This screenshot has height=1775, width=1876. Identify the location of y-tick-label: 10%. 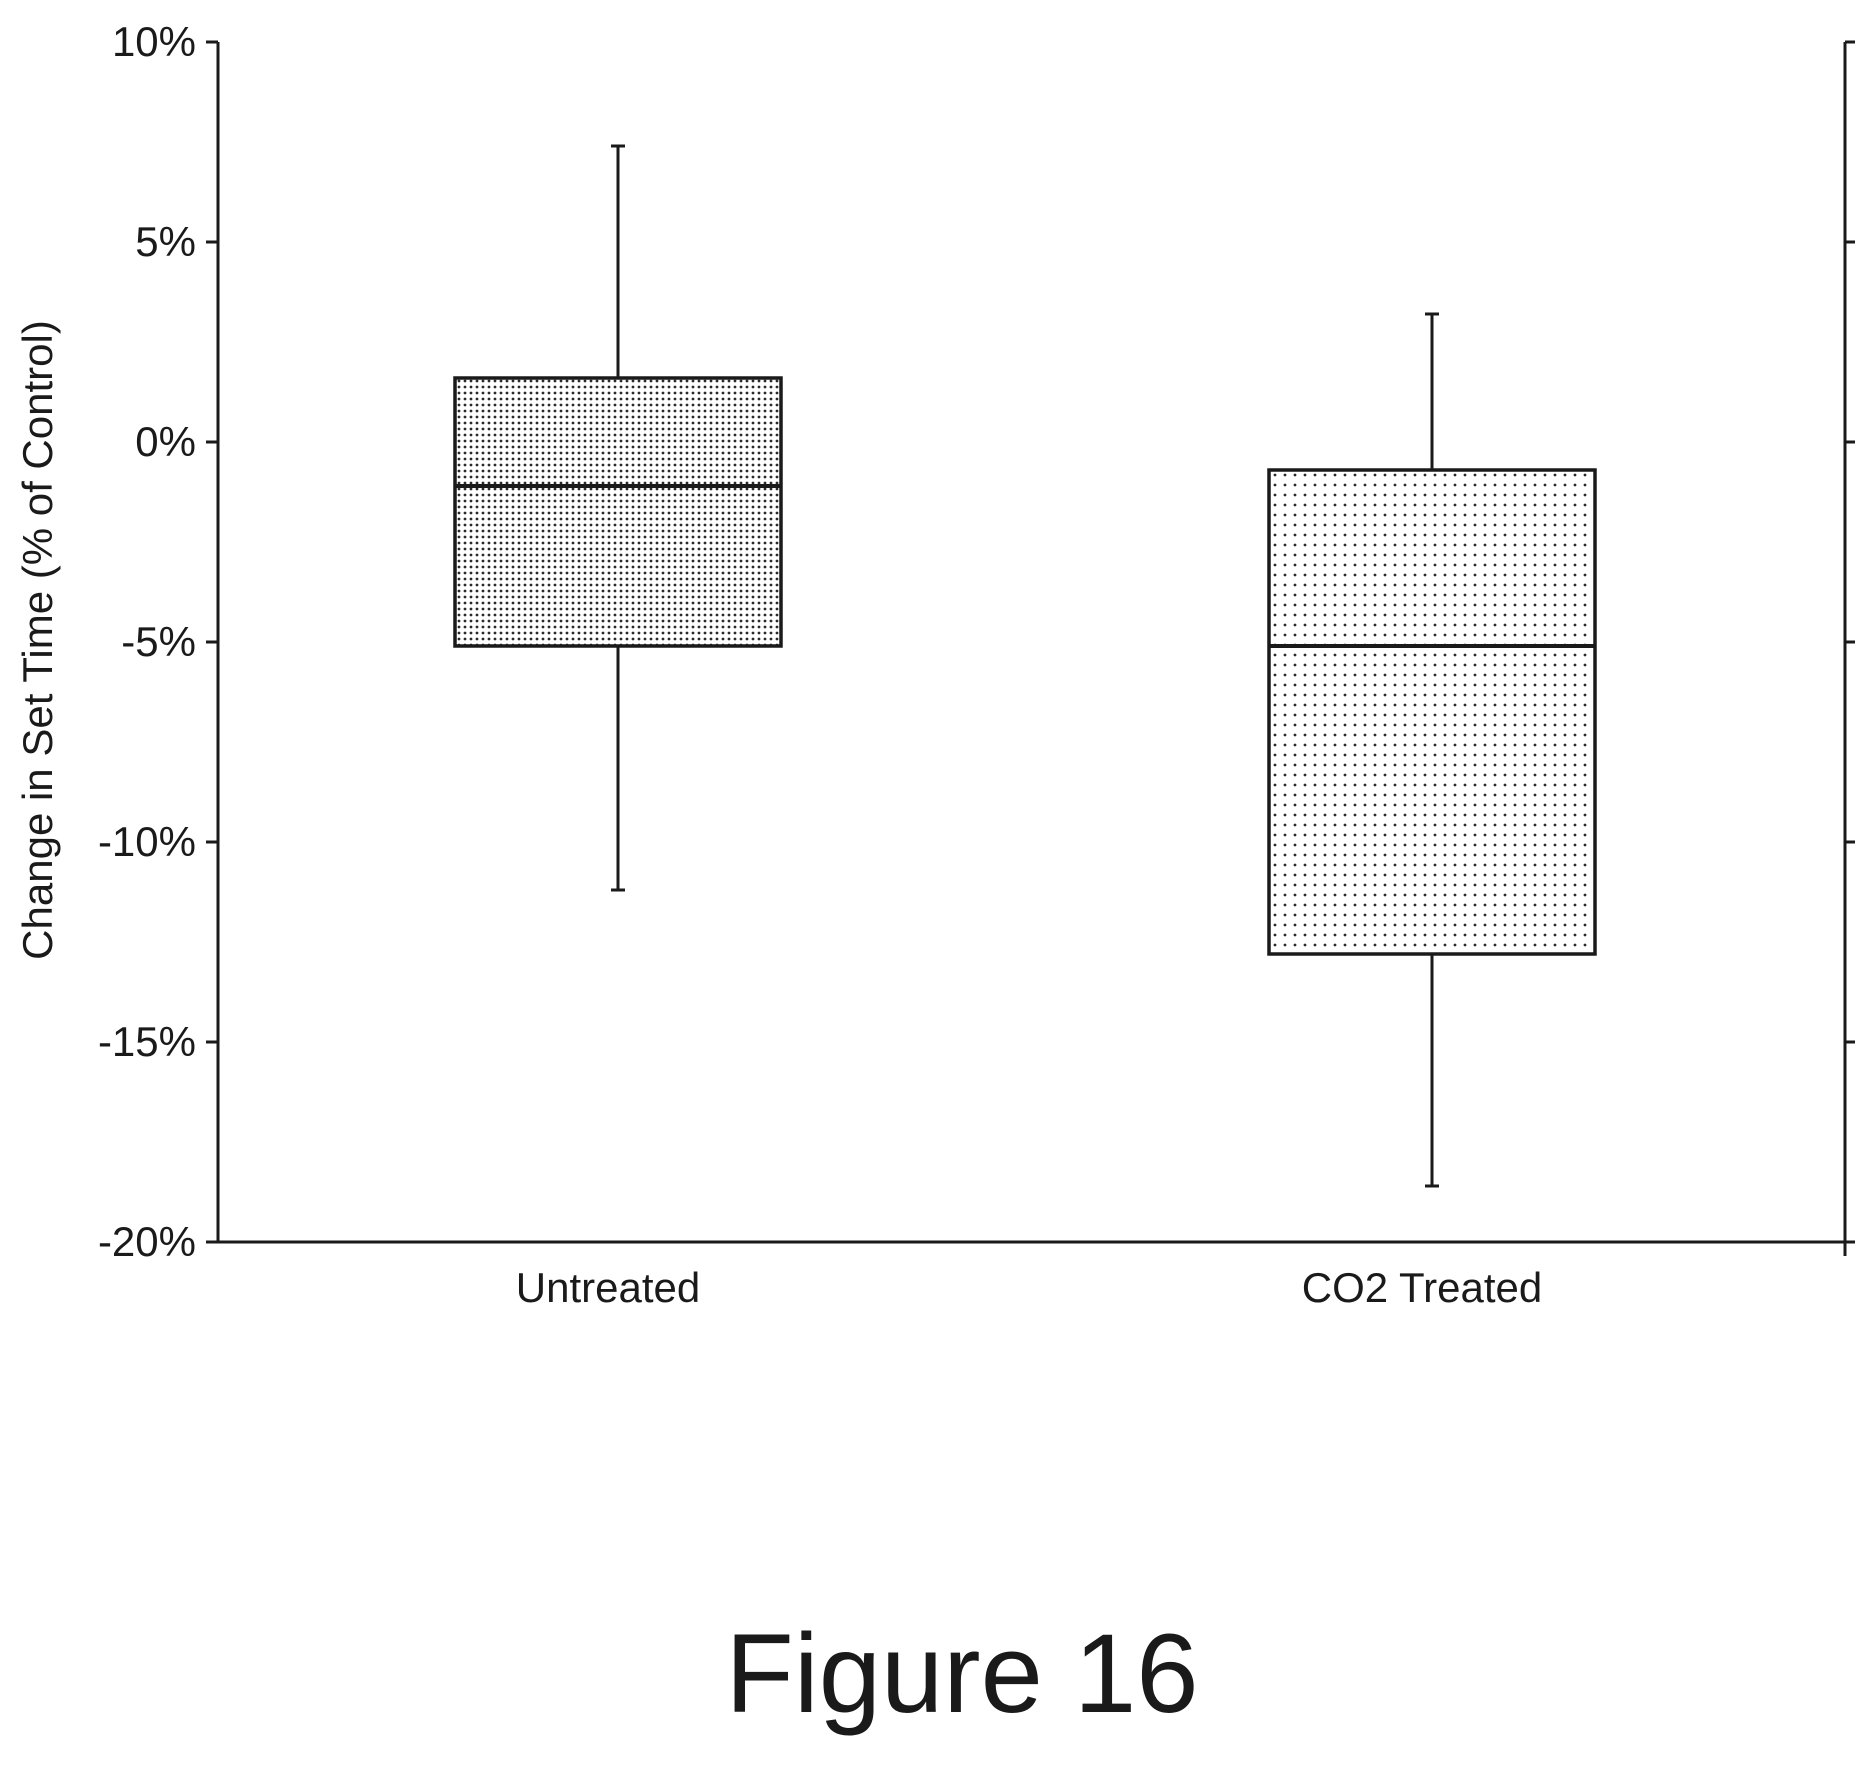
(154, 41).